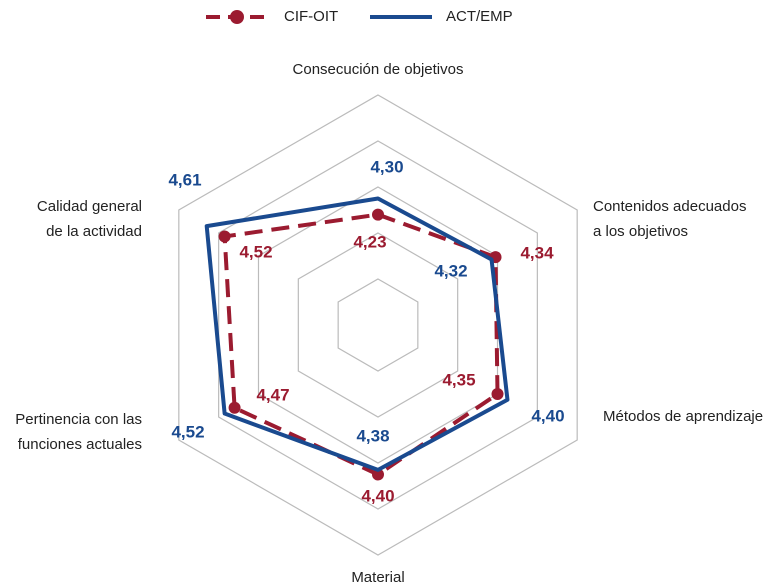  What do you see at coordinates (479, 16) in the screenshot?
I see `legend-label: ACT/EMP` at bounding box center [479, 16].